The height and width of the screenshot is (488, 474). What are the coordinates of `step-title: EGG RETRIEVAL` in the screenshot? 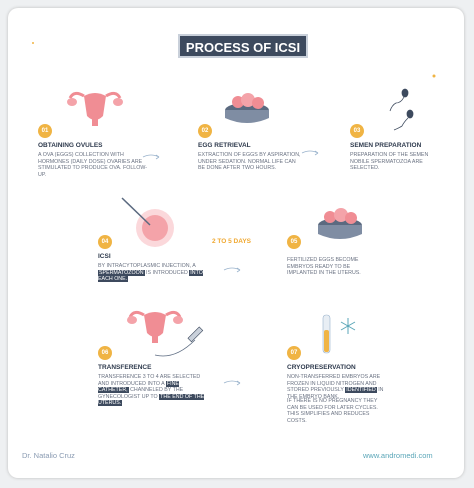 It's located at (224, 145).